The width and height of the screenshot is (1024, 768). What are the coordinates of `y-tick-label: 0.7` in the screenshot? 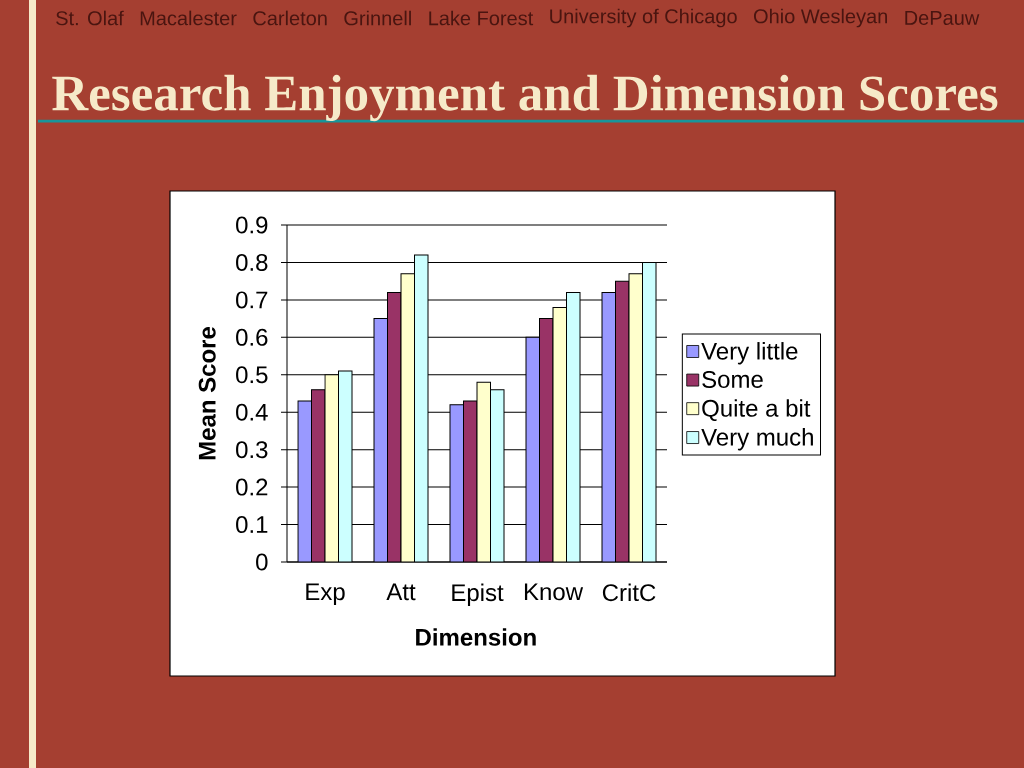 It's located at (252, 300).